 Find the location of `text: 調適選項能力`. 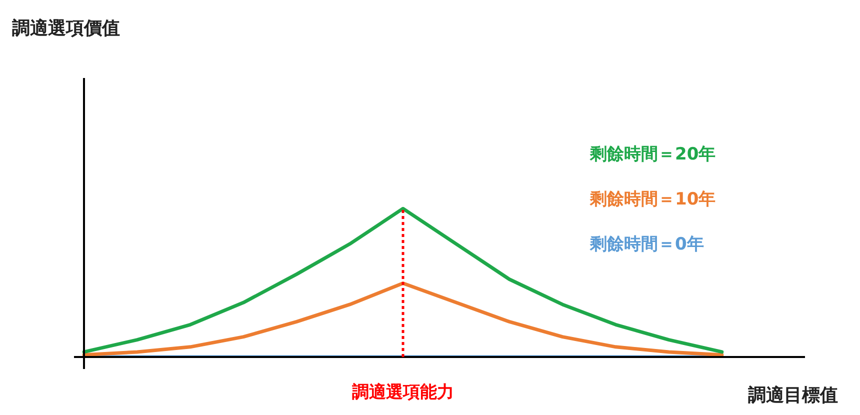

text: 調適選項能力 is located at coordinates (403, 392).